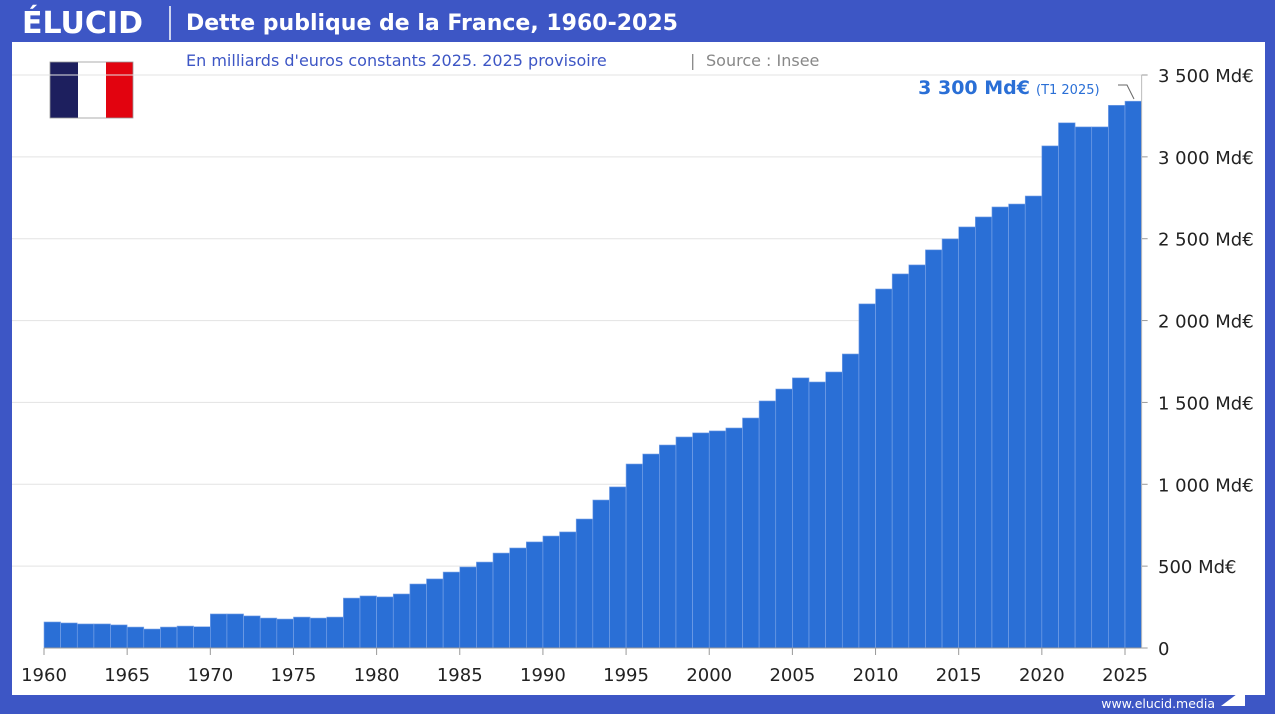  I want to click on bar-1975, so click(302, 632).